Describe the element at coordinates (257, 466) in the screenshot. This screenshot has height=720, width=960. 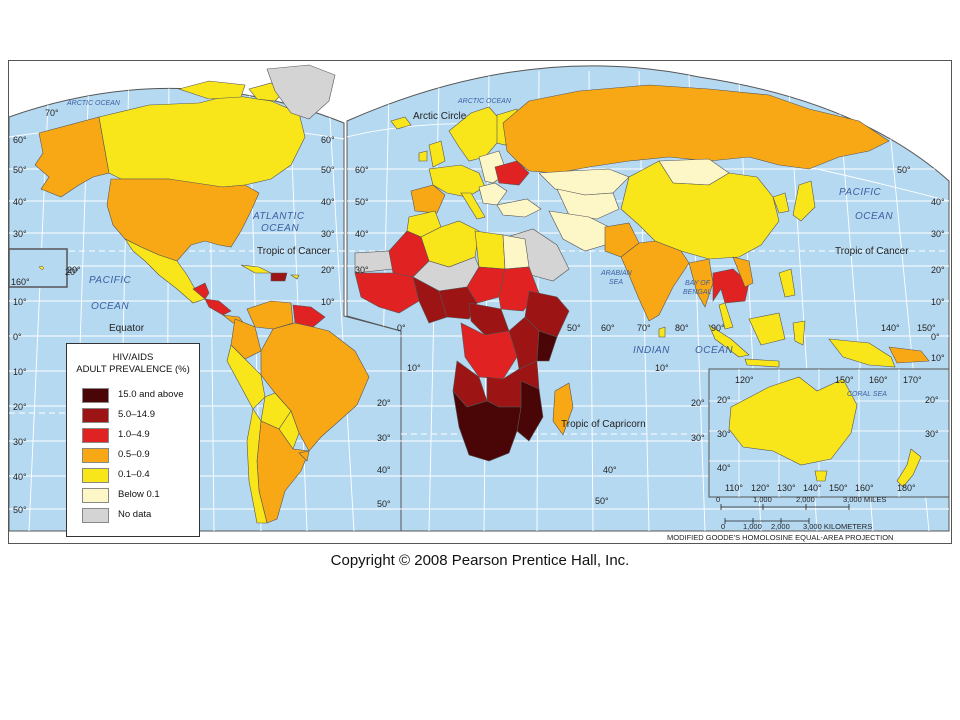
I see `chile` at that location.